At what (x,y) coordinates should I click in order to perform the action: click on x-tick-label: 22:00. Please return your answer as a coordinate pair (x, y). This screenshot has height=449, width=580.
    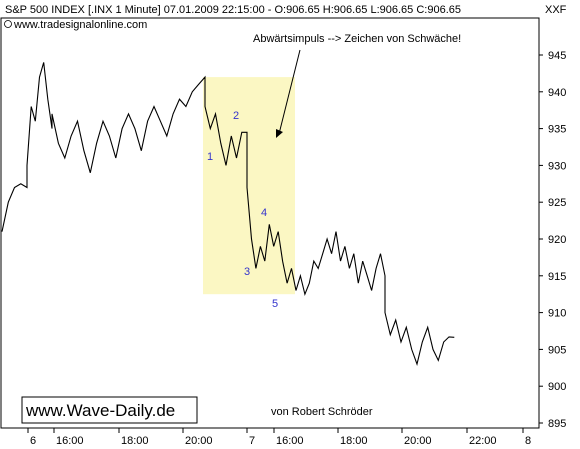
    Looking at the image, I should click on (483, 441).